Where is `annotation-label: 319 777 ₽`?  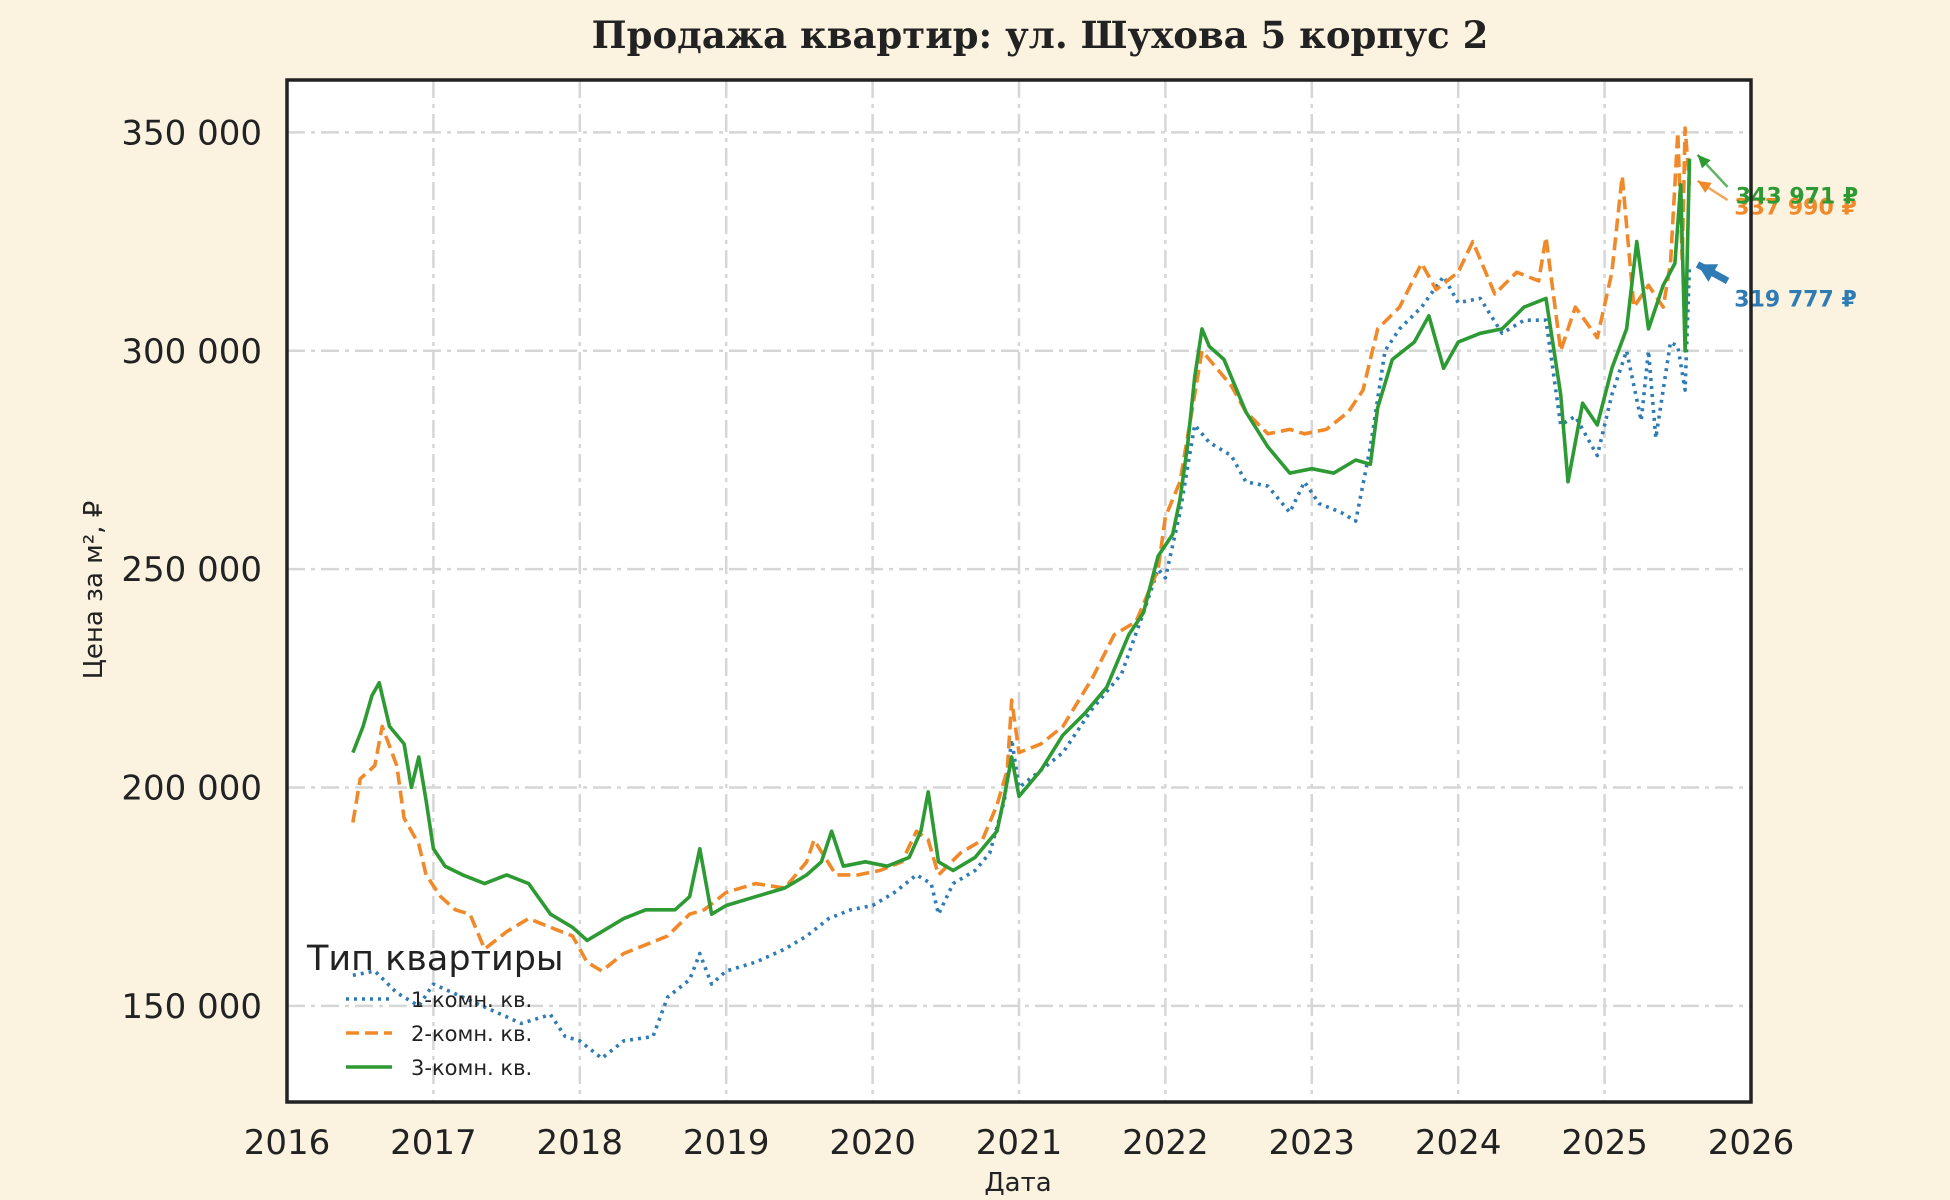
annotation-label: 319 777 ₽ is located at coordinates (1795, 299).